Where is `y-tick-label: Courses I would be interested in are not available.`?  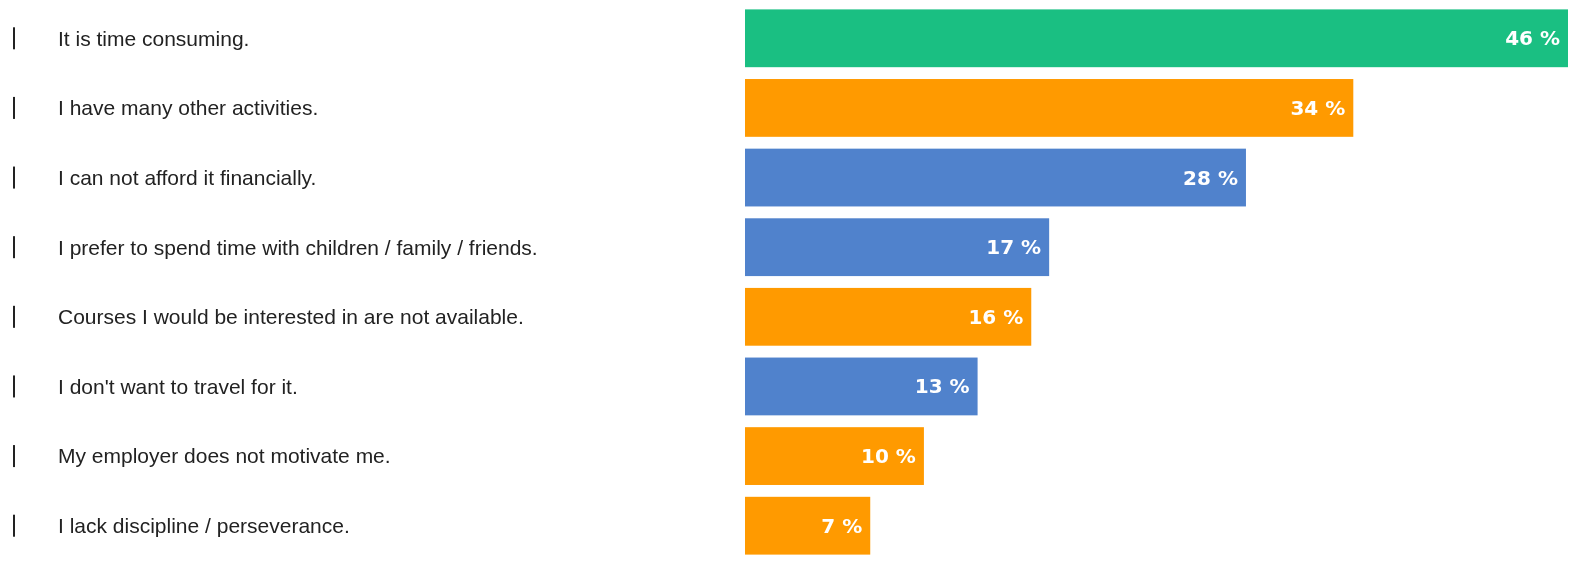
y-tick-label: Courses I would be interested in are not available. is located at coordinates (291, 317).